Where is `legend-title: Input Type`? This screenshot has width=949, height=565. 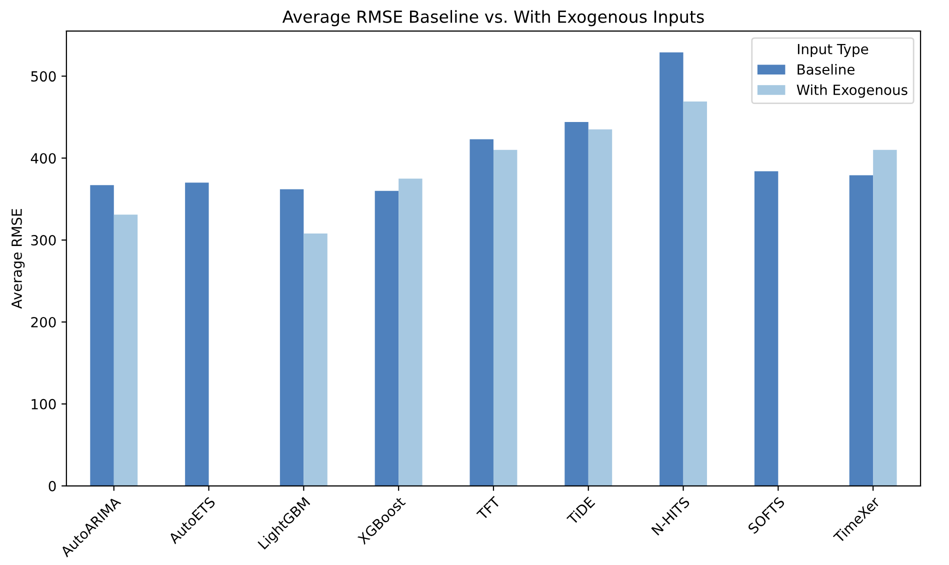 legend-title: Input Type is located at coordinates (833, 51).